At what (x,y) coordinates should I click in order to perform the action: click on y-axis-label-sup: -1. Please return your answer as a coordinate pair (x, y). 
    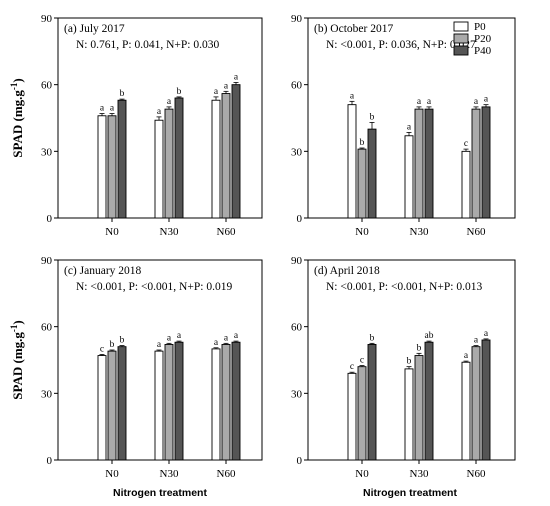
    Looking at the image, I should click on (14, 86).